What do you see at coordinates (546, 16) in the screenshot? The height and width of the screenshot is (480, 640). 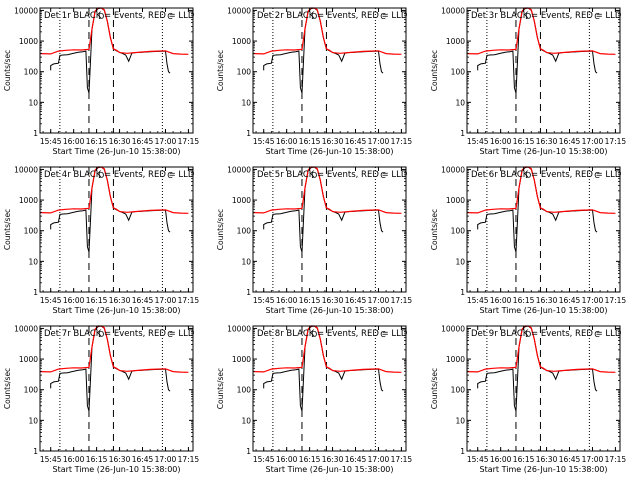 I see `chart-title: Det 3r BLACK = Events, RED = LLD` at bounding box center [546, 16].